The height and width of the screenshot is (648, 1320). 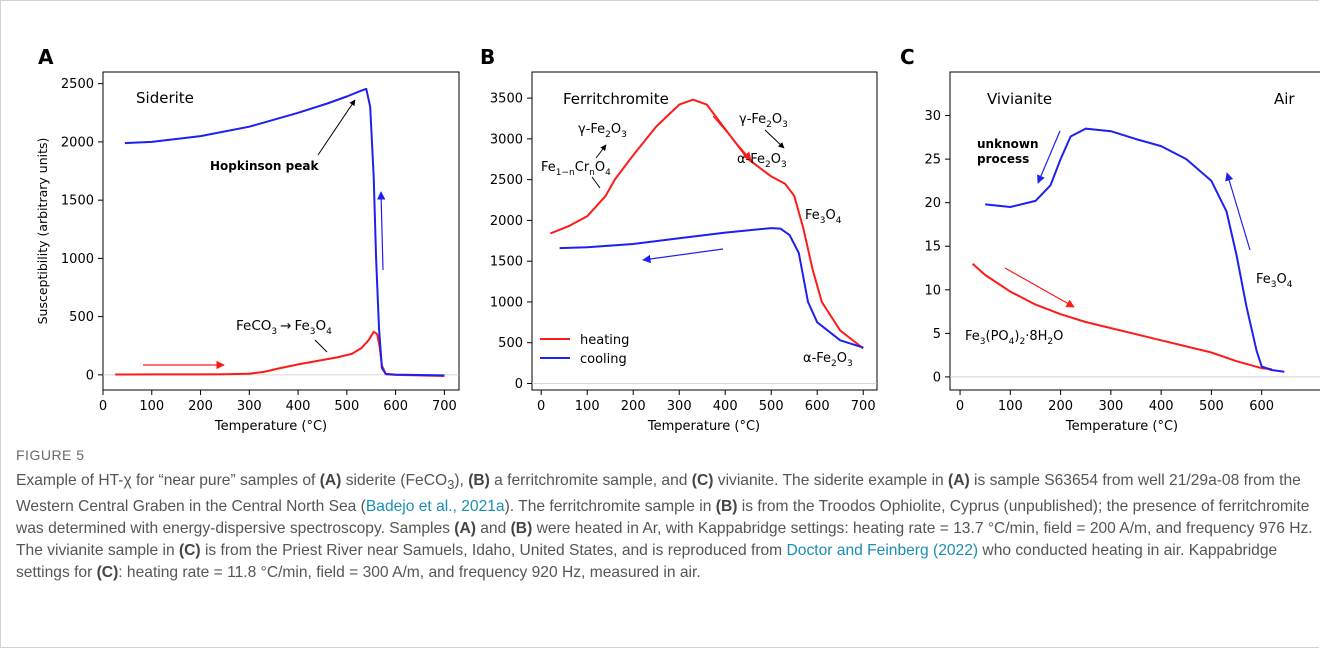 What do you see at coordinates (1284, 99) in the screenshot?
I see `corner-label-air: Air` at bounding box center [1284, 99].